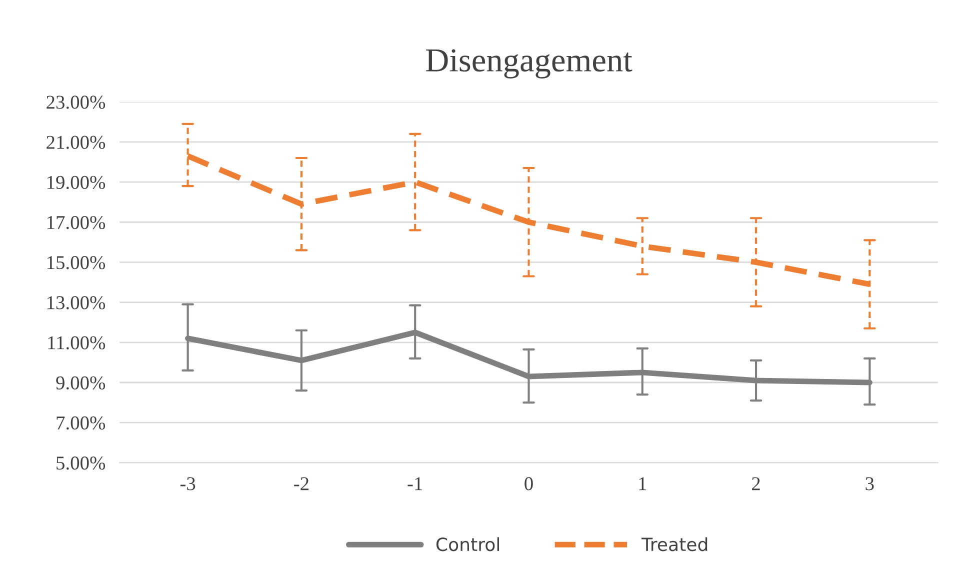  Describe the element at coordinates (467, 544) in the screenshot. I see `legend-label: Control` at that location.